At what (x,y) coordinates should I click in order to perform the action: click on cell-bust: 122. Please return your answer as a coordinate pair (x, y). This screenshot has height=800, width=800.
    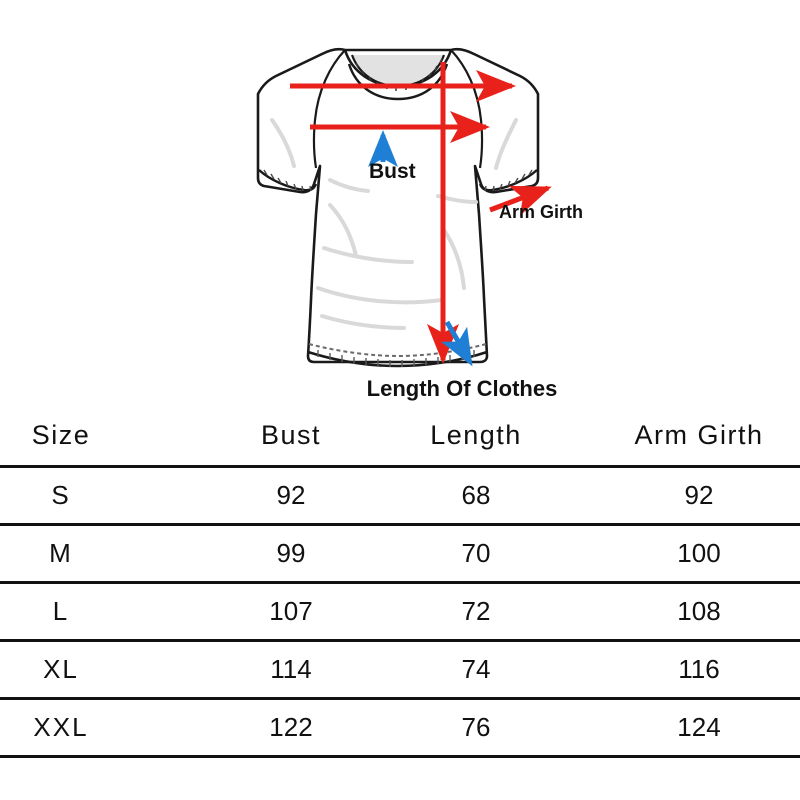
    Looking at the image, I should click on (295, 727).